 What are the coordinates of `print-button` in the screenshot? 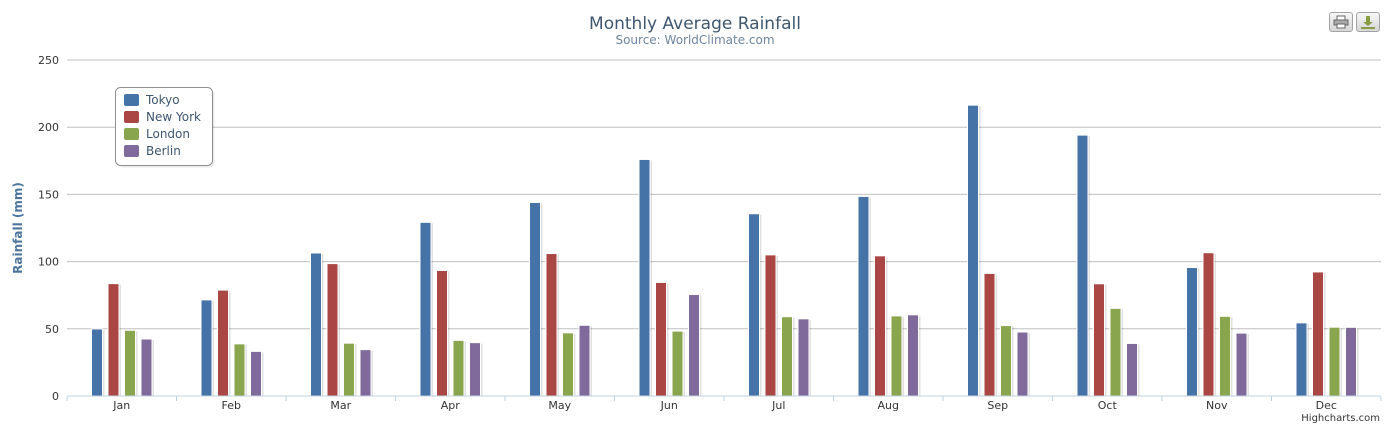 It's located at (1341, 22).